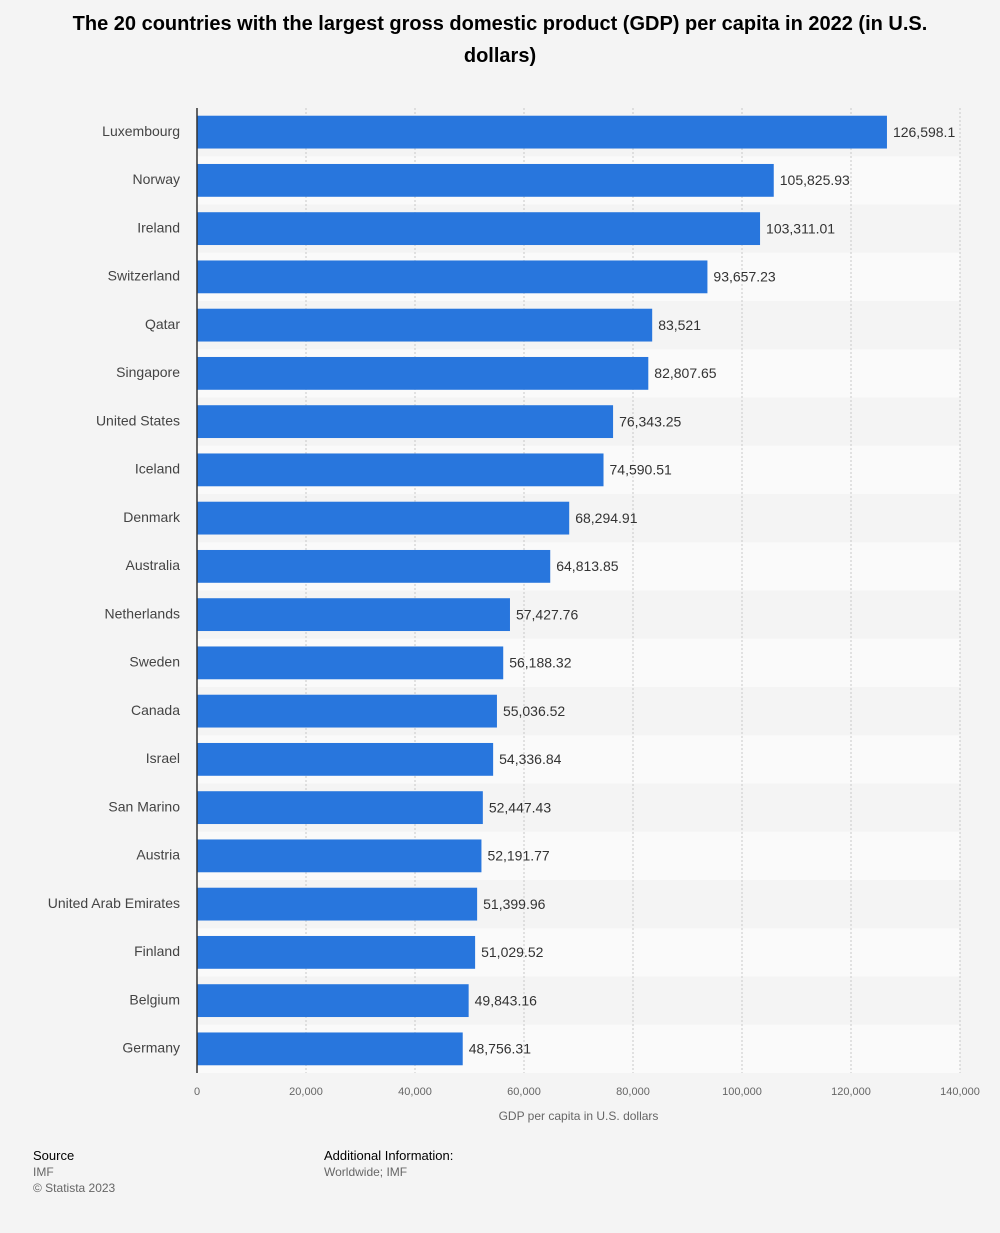 The width and height of the screenshot is (1000, 1233). What do you see at coordinates (579, 1116) in the screenshot?
I see `x-axis-label: GDP per capita in U.S. dollars` at bounding box center [579, 1116].